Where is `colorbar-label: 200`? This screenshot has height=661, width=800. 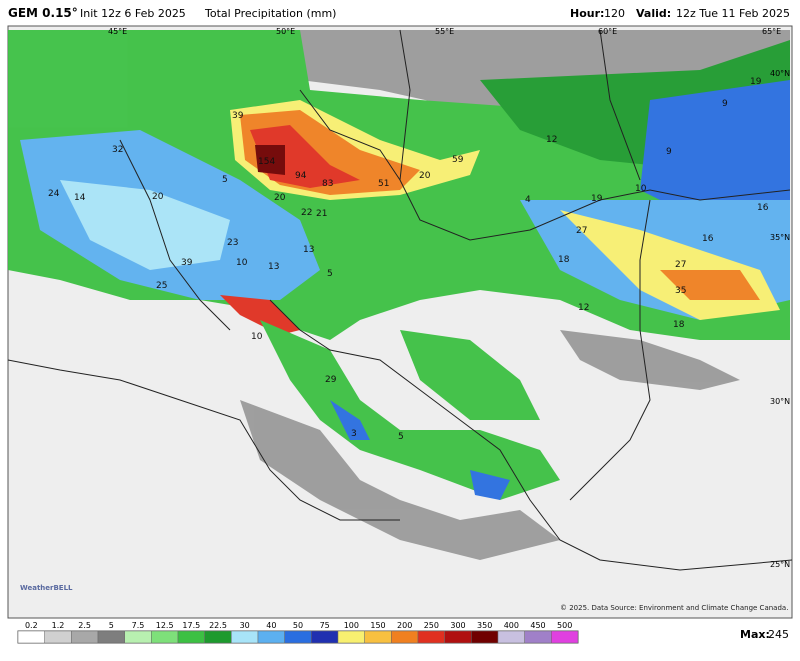
colorbar-label: 200 is located at coordinates (404, 625).